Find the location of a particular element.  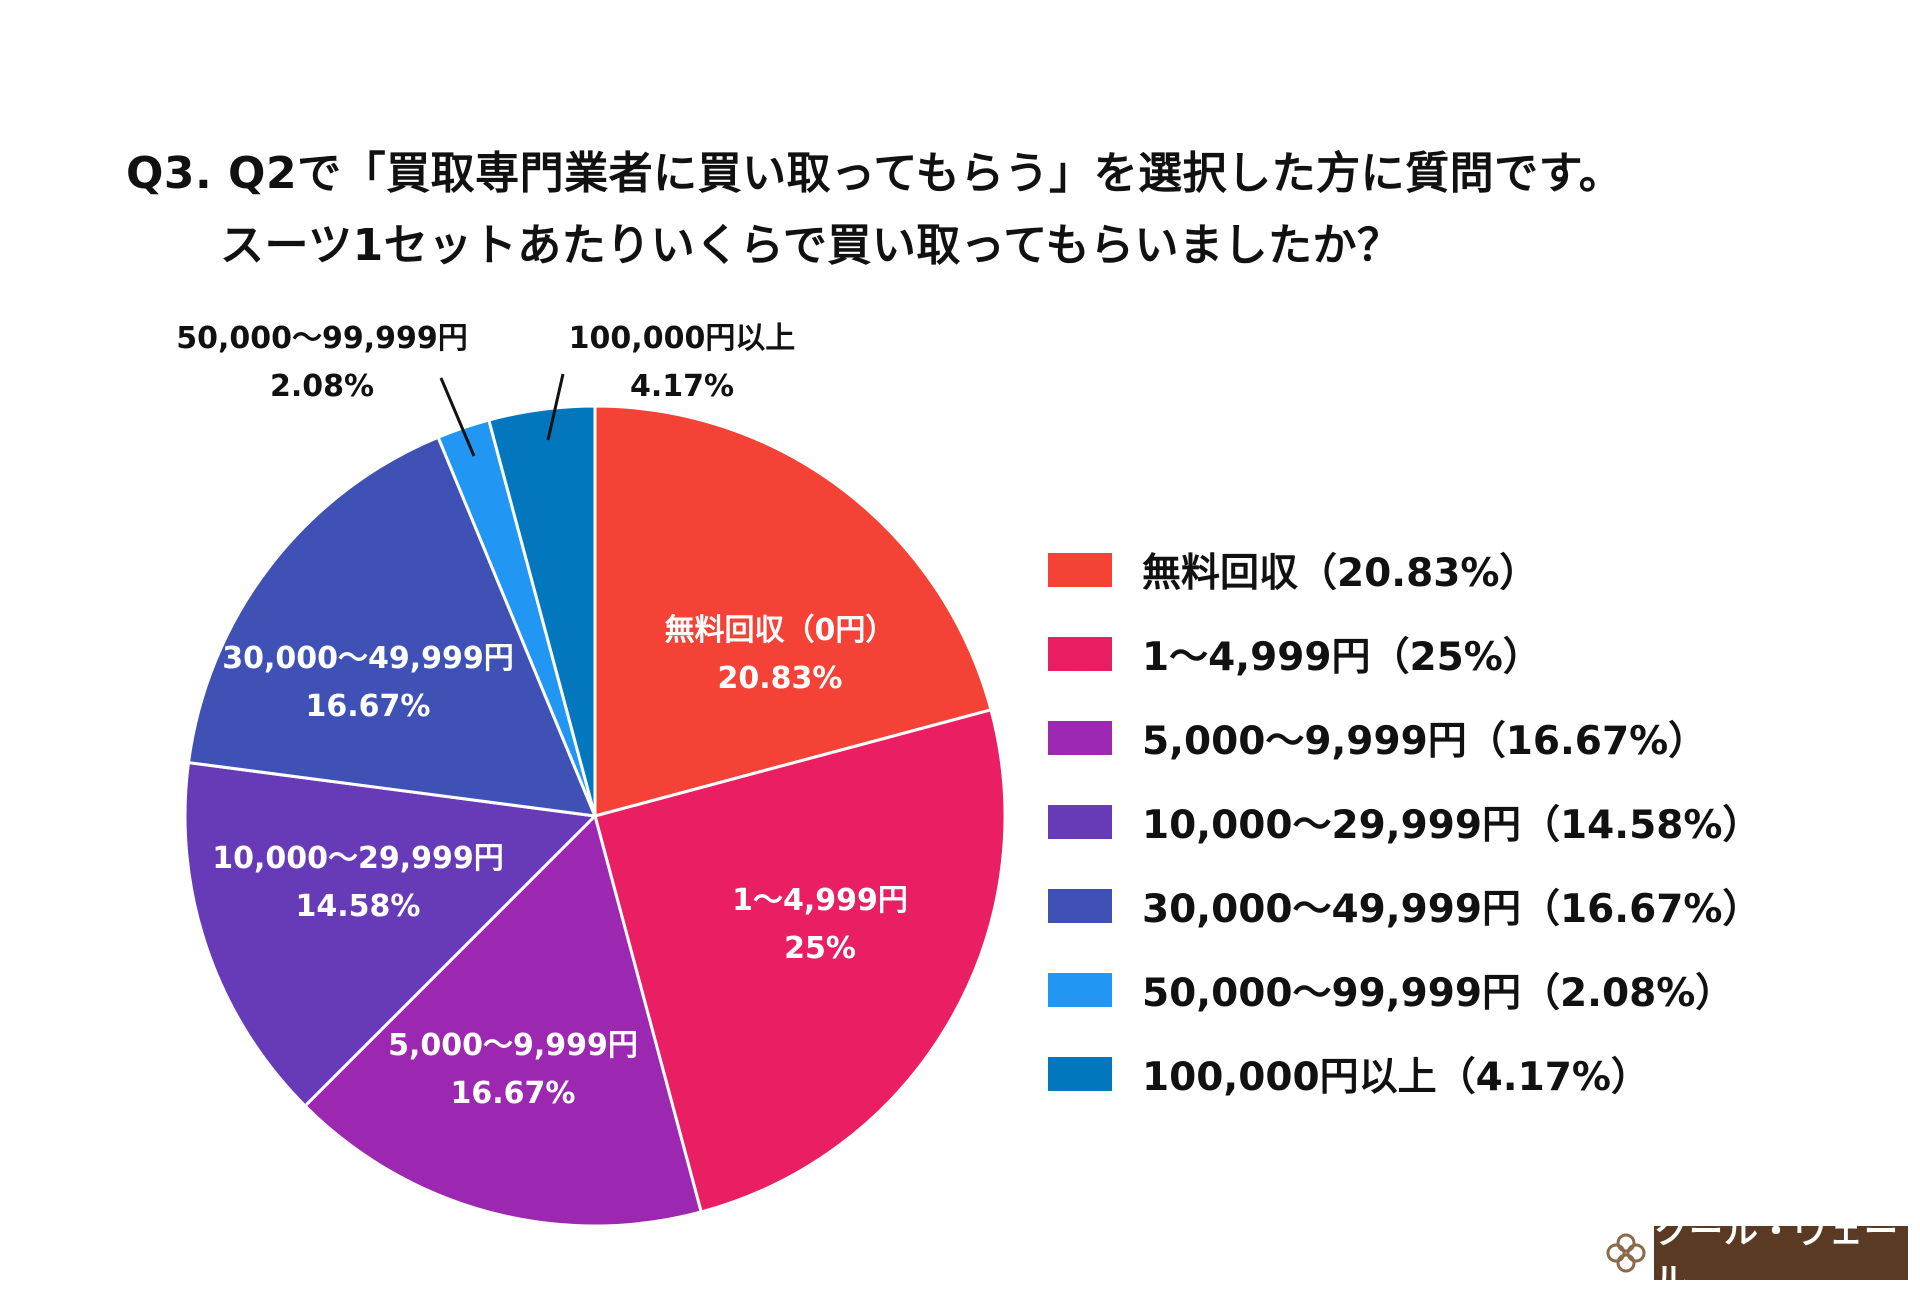

brand-logo: クール・ヴェール is located at coordinates (1753, 1256).